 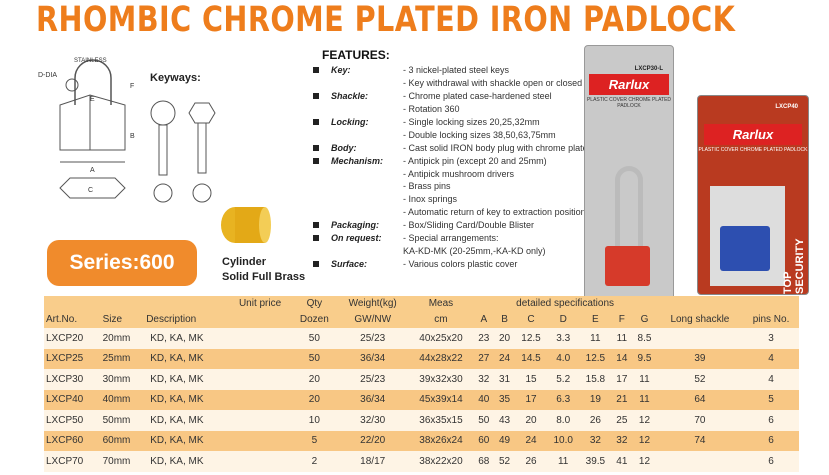 I want to click on table-cell: 14.5, so click(x=531, y=359).